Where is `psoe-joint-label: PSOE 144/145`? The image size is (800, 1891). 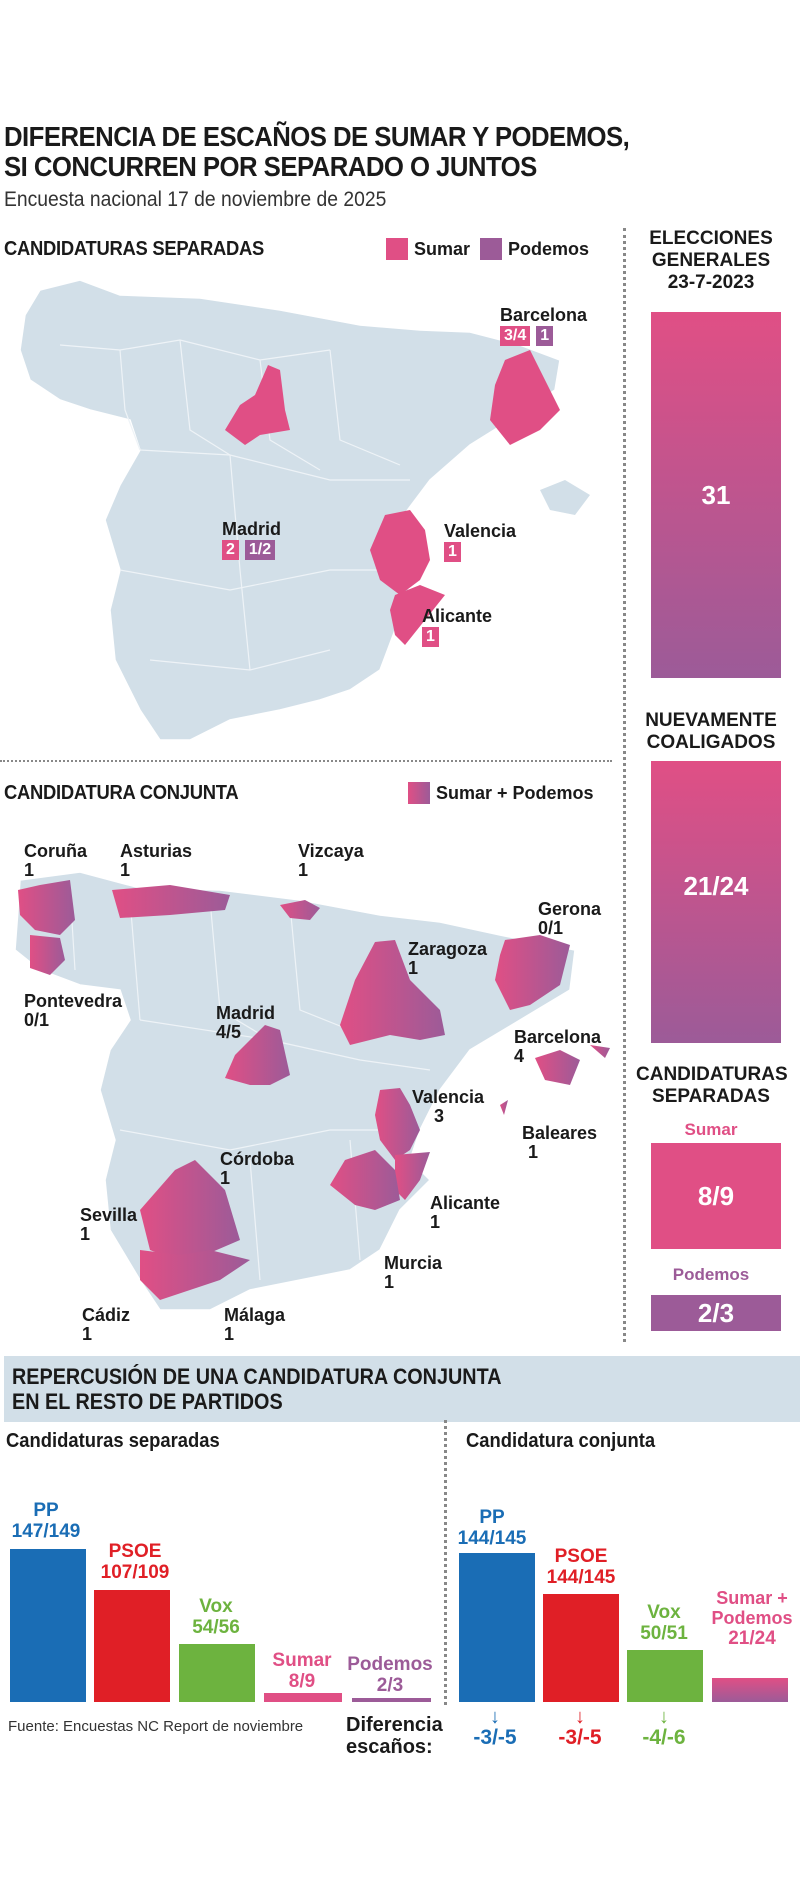
psoe-joint-label: PSOE 144/145 is located at coordinates (581, 1567).